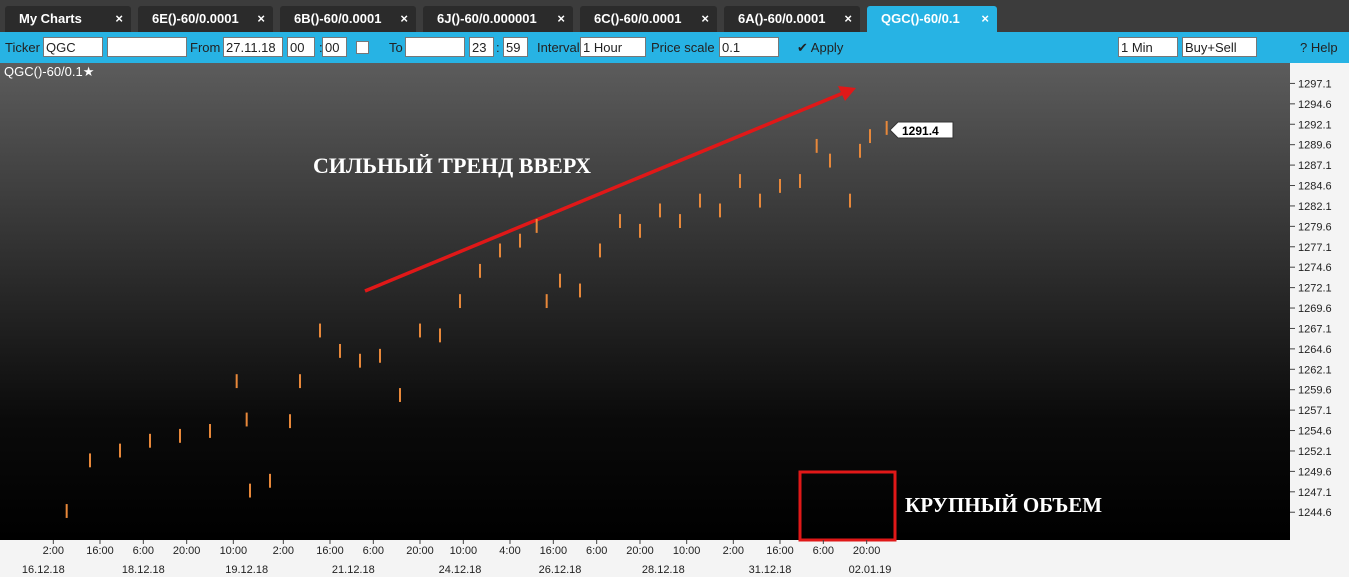 The image size is (1349, 577). Describe the element at coordinates (515, 47) in the screenshot. I see `min-input: 59` at that location.